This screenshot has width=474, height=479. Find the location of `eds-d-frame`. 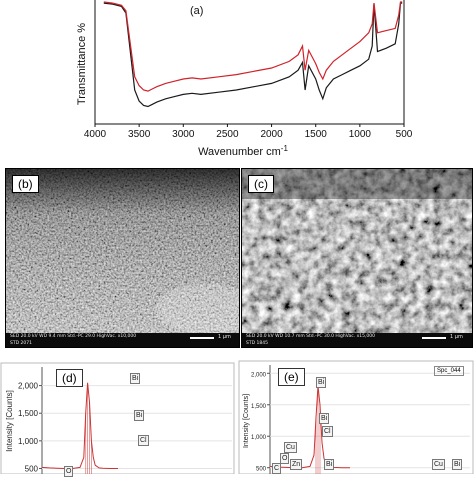

eds-d-frame is located at coordinates (117, 418).